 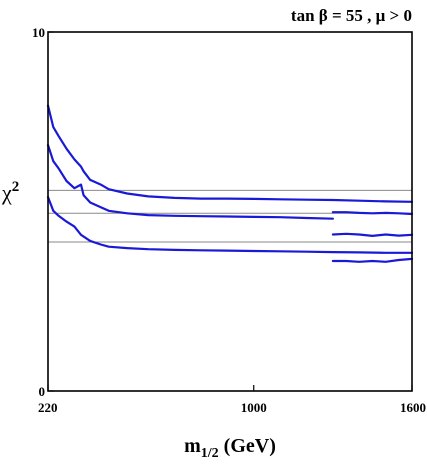 I want to click on y-tick-label-1: 0, so click(x=42, y=391).